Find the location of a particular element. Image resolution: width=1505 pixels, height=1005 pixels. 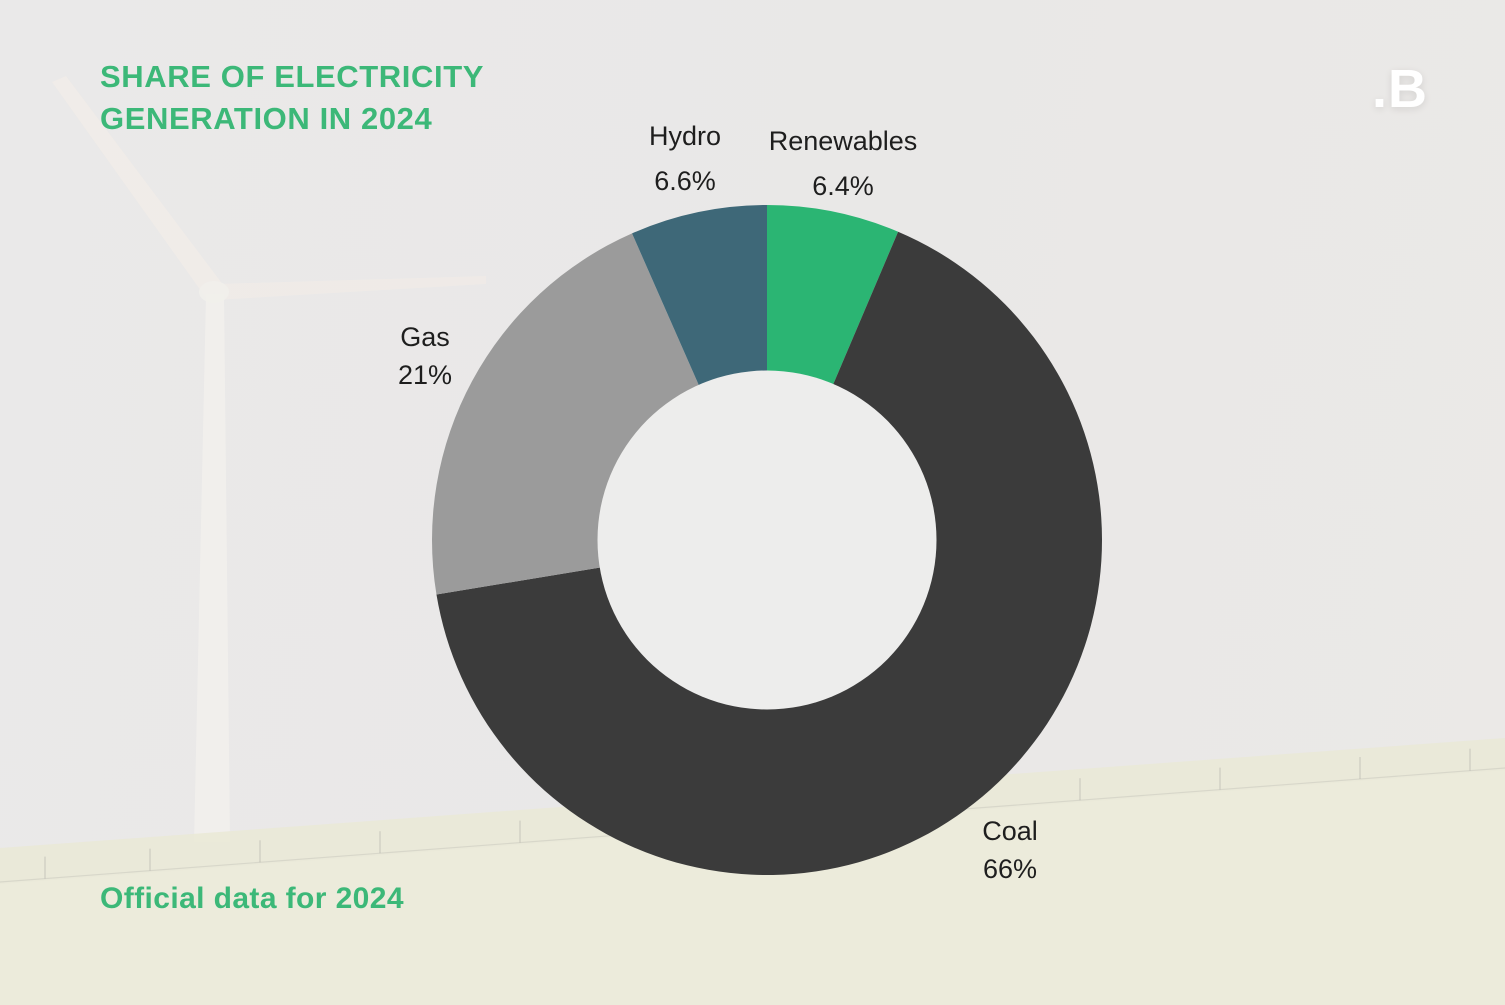

turbine-nacelle is located at coordinates (214, 292).